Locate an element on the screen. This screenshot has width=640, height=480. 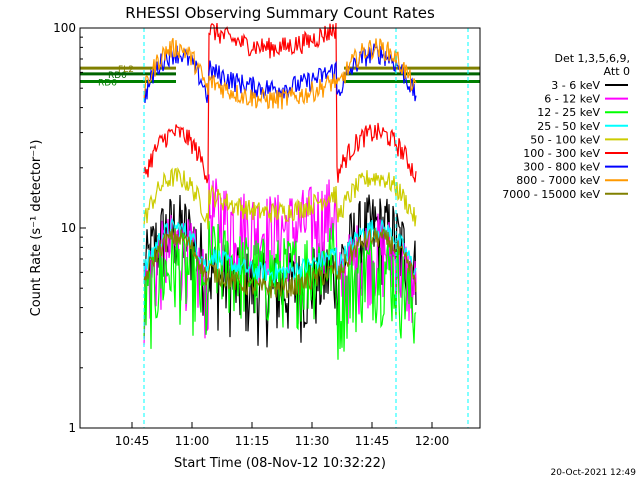
y-tick-label: 10 is located at coordinates (68, 228).